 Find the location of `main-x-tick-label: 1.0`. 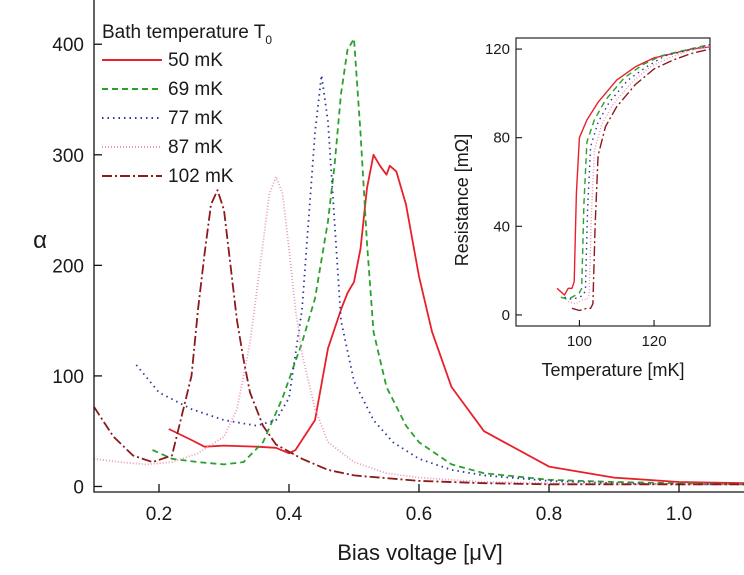

main-x-tick-label: 1.0 is located at coordinates (679, 514).